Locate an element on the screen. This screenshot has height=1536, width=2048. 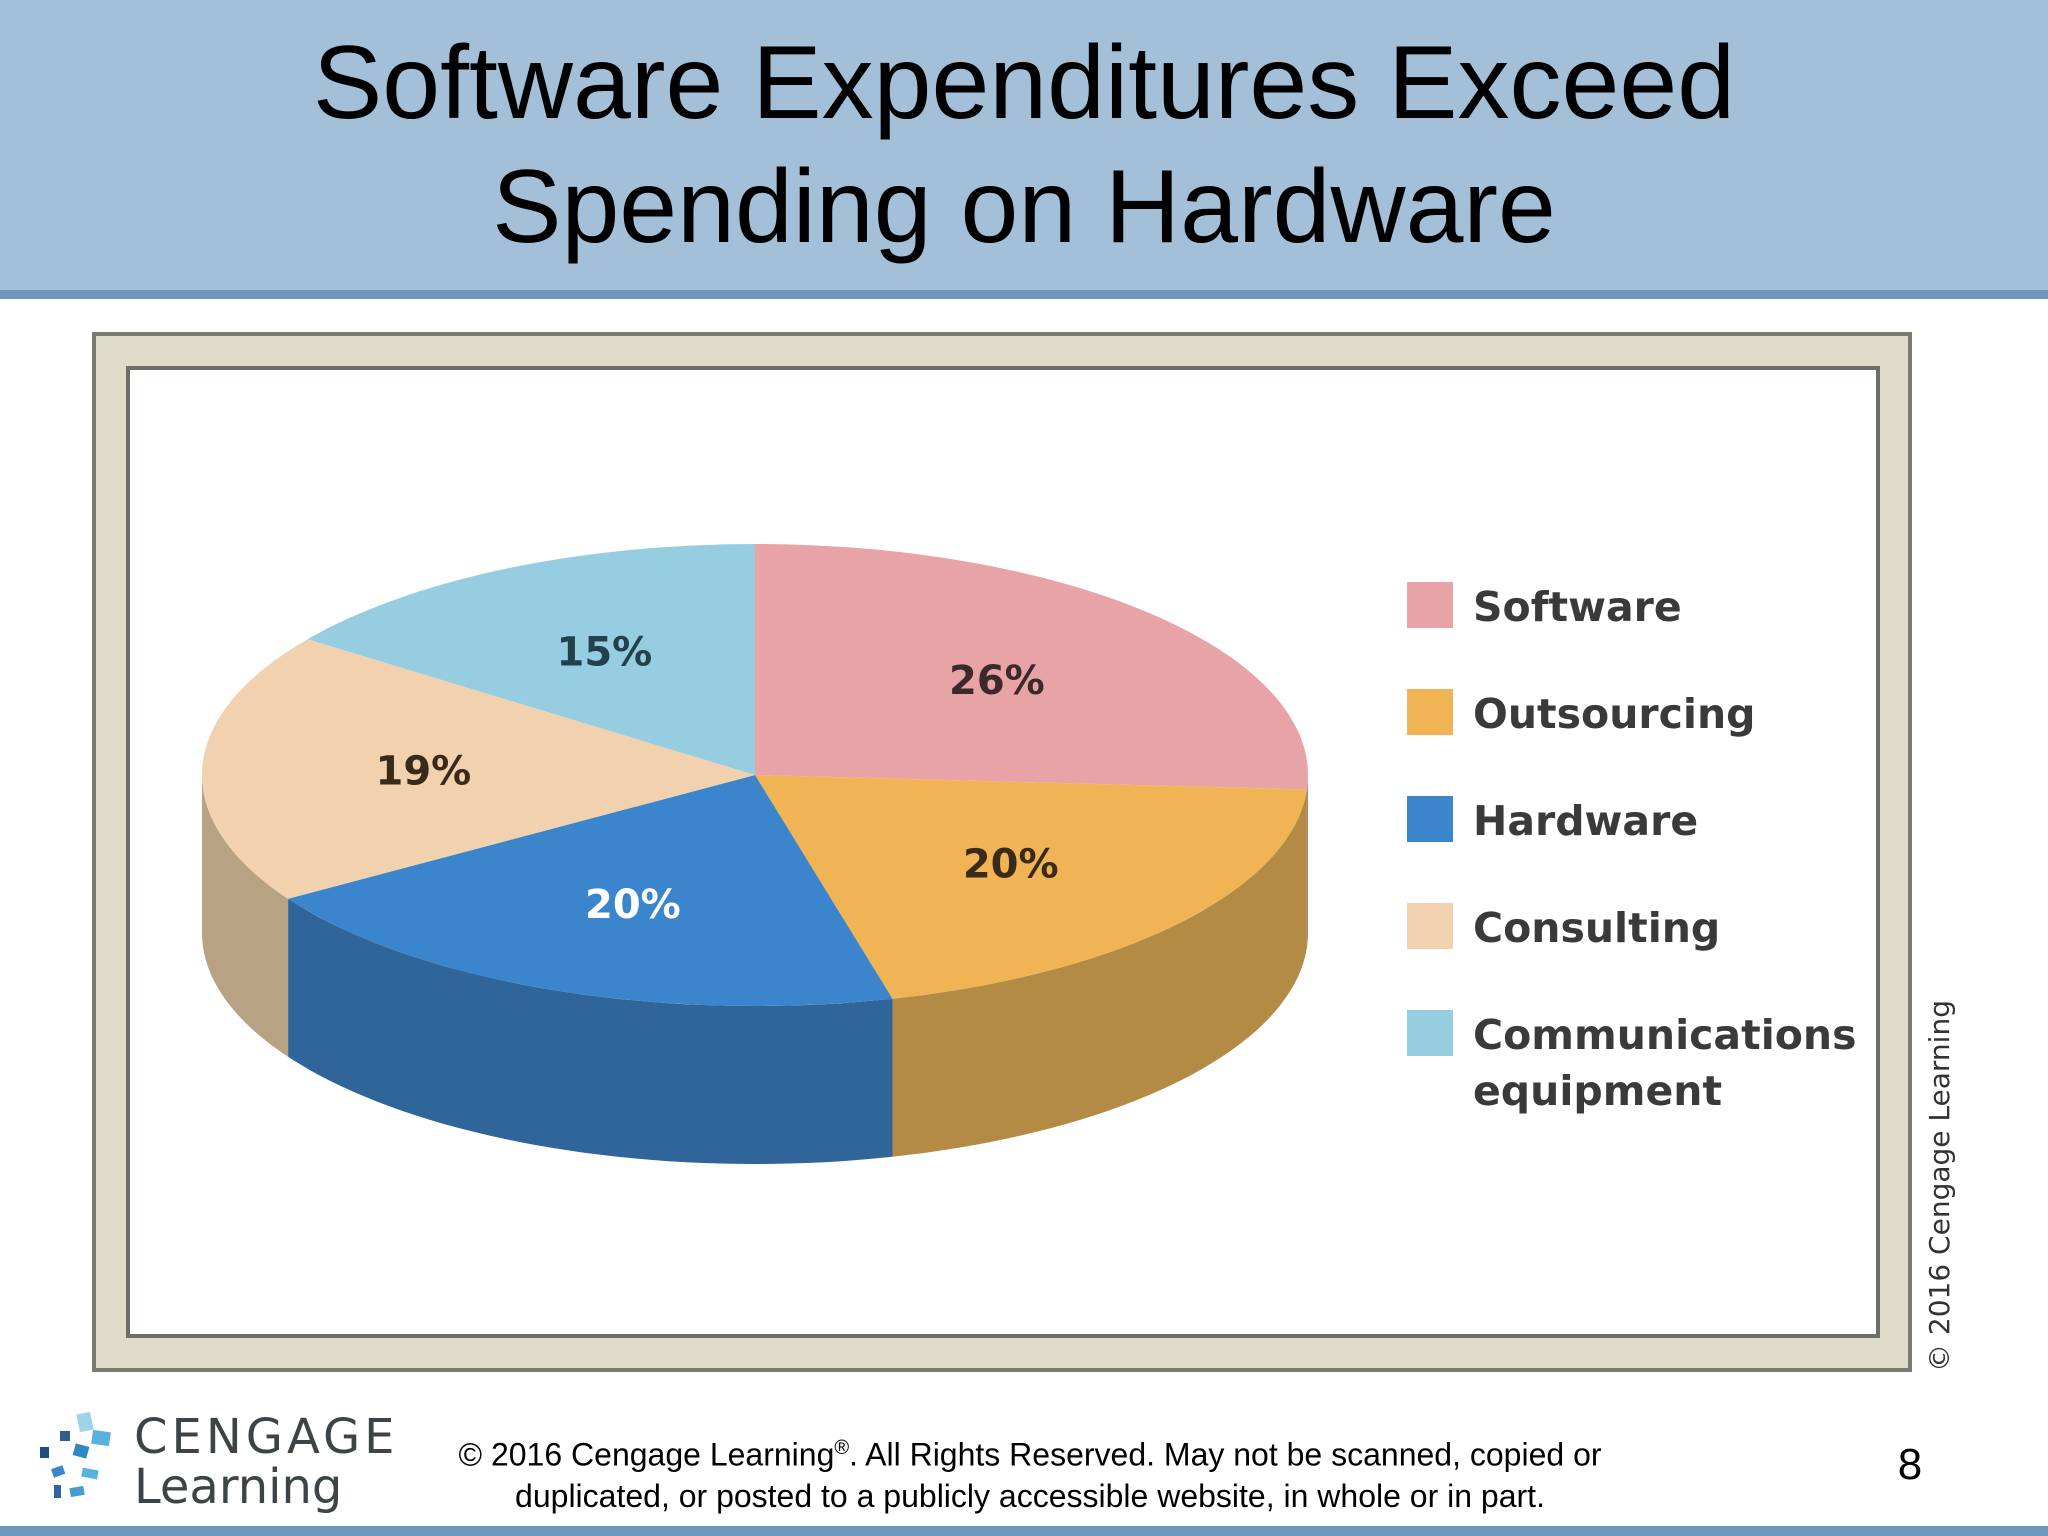
logo-wordmark-top: CENGAGE is located at coordinates (266, 1437).